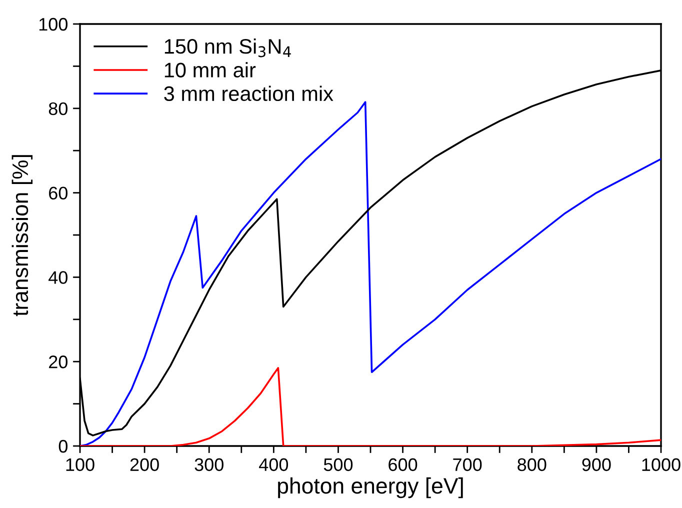 The width and height of the screenshot is (682, 508). I want to click on y-tick-label: 80, so click(58, 109).